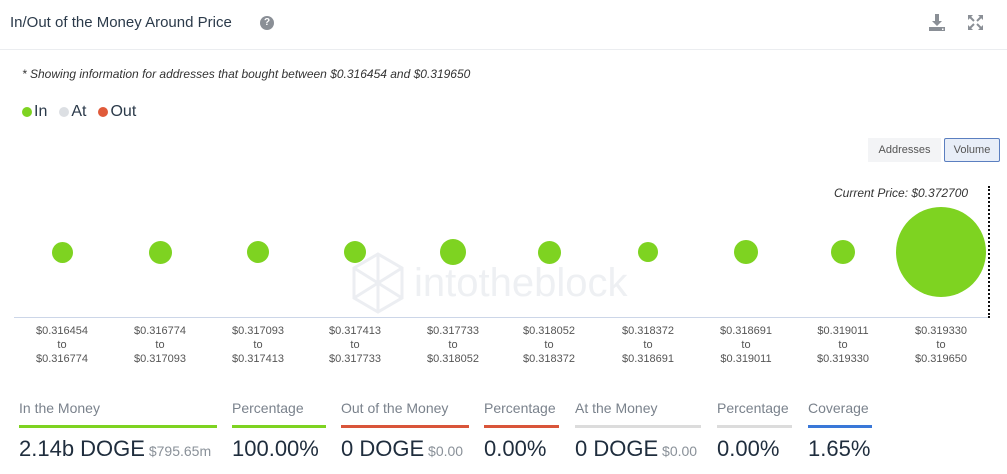 The image size is (1007, 474). Describe the element at coordinates (64, 112) in the screenshot. I see `legend-dot-at-icon` at that location.